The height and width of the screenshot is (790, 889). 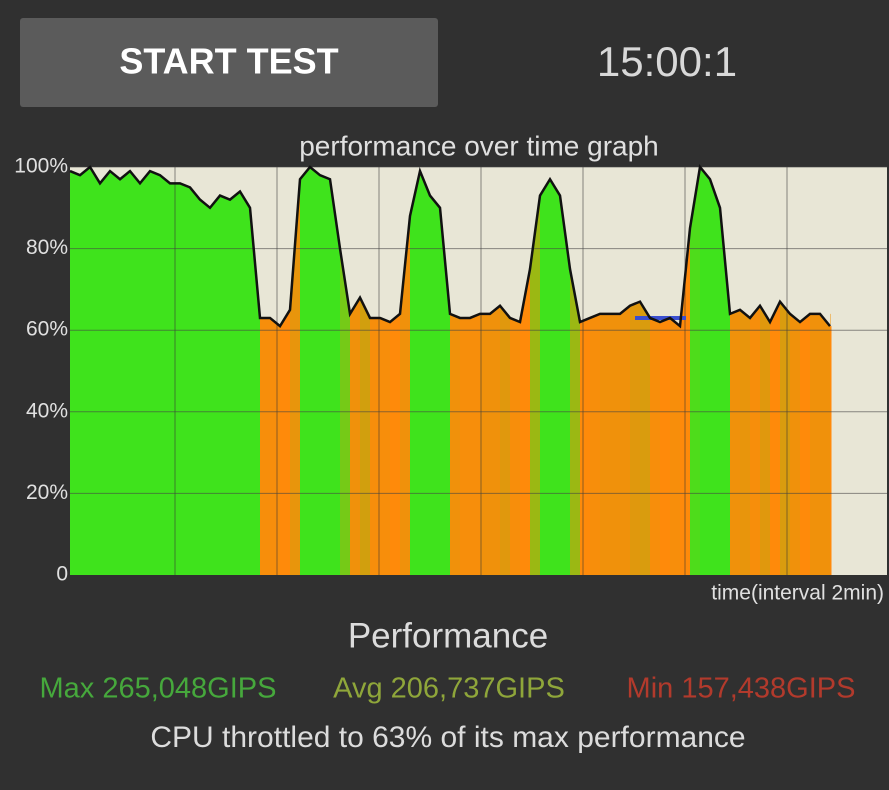 What do you see at coordinates (797, 593) in the screenshot?
I see `x-axis-label: time(interval 2min)` at bounding box center [797, 593].